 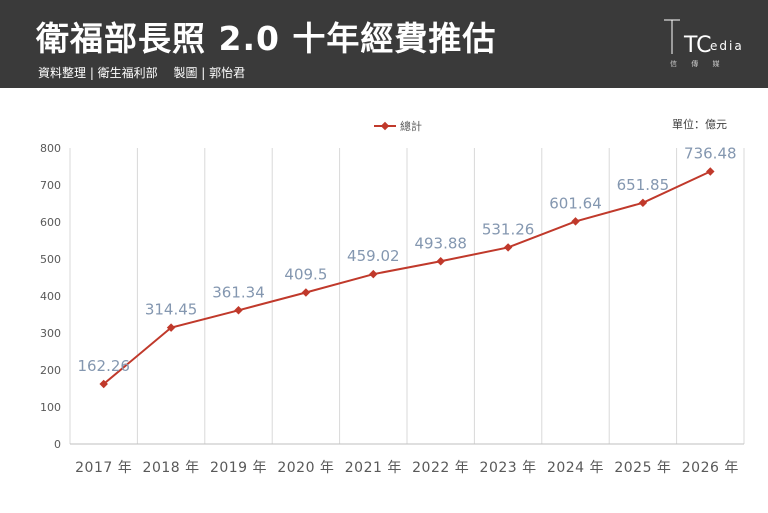 I want to click on data-label: 409.5, so click(x=305, y=274).